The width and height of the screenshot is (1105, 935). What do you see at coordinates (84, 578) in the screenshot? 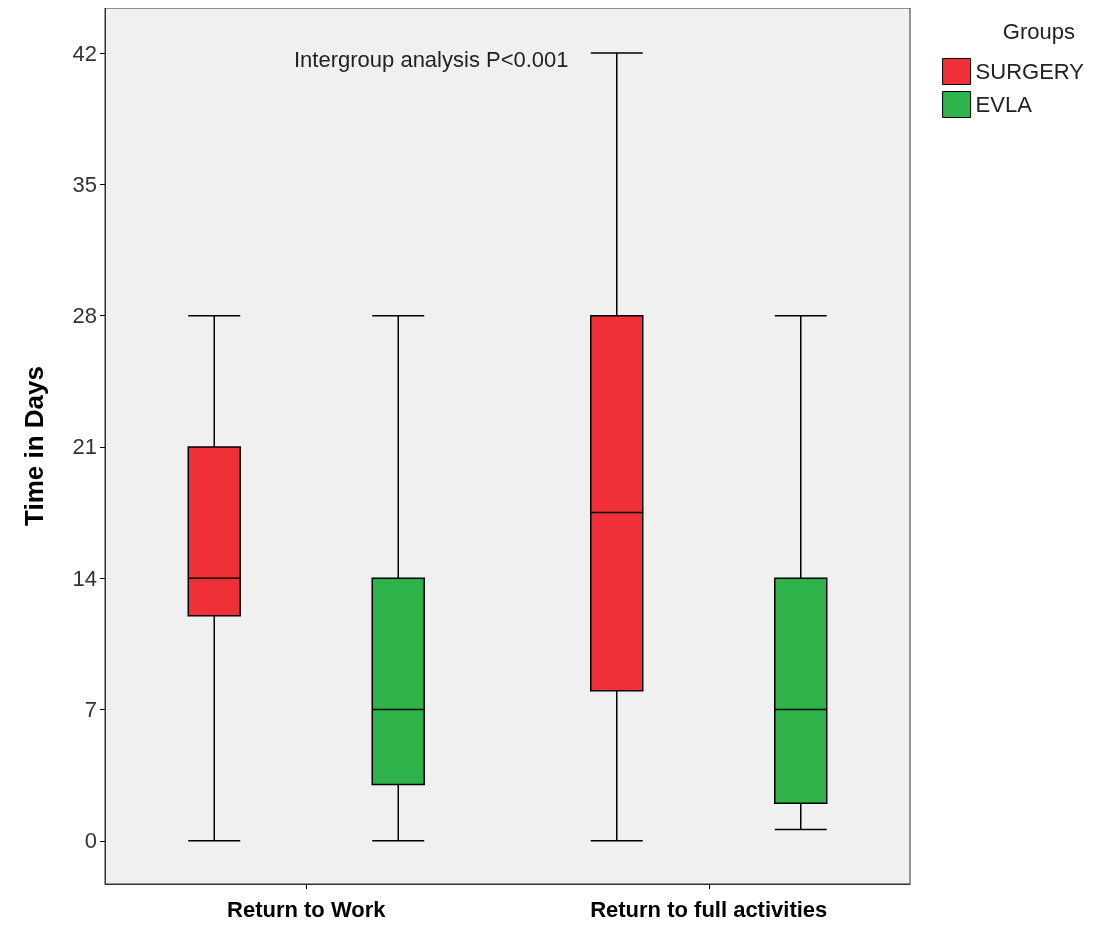
I see `y-tick-label: 14` at bounding box center [84, 578].